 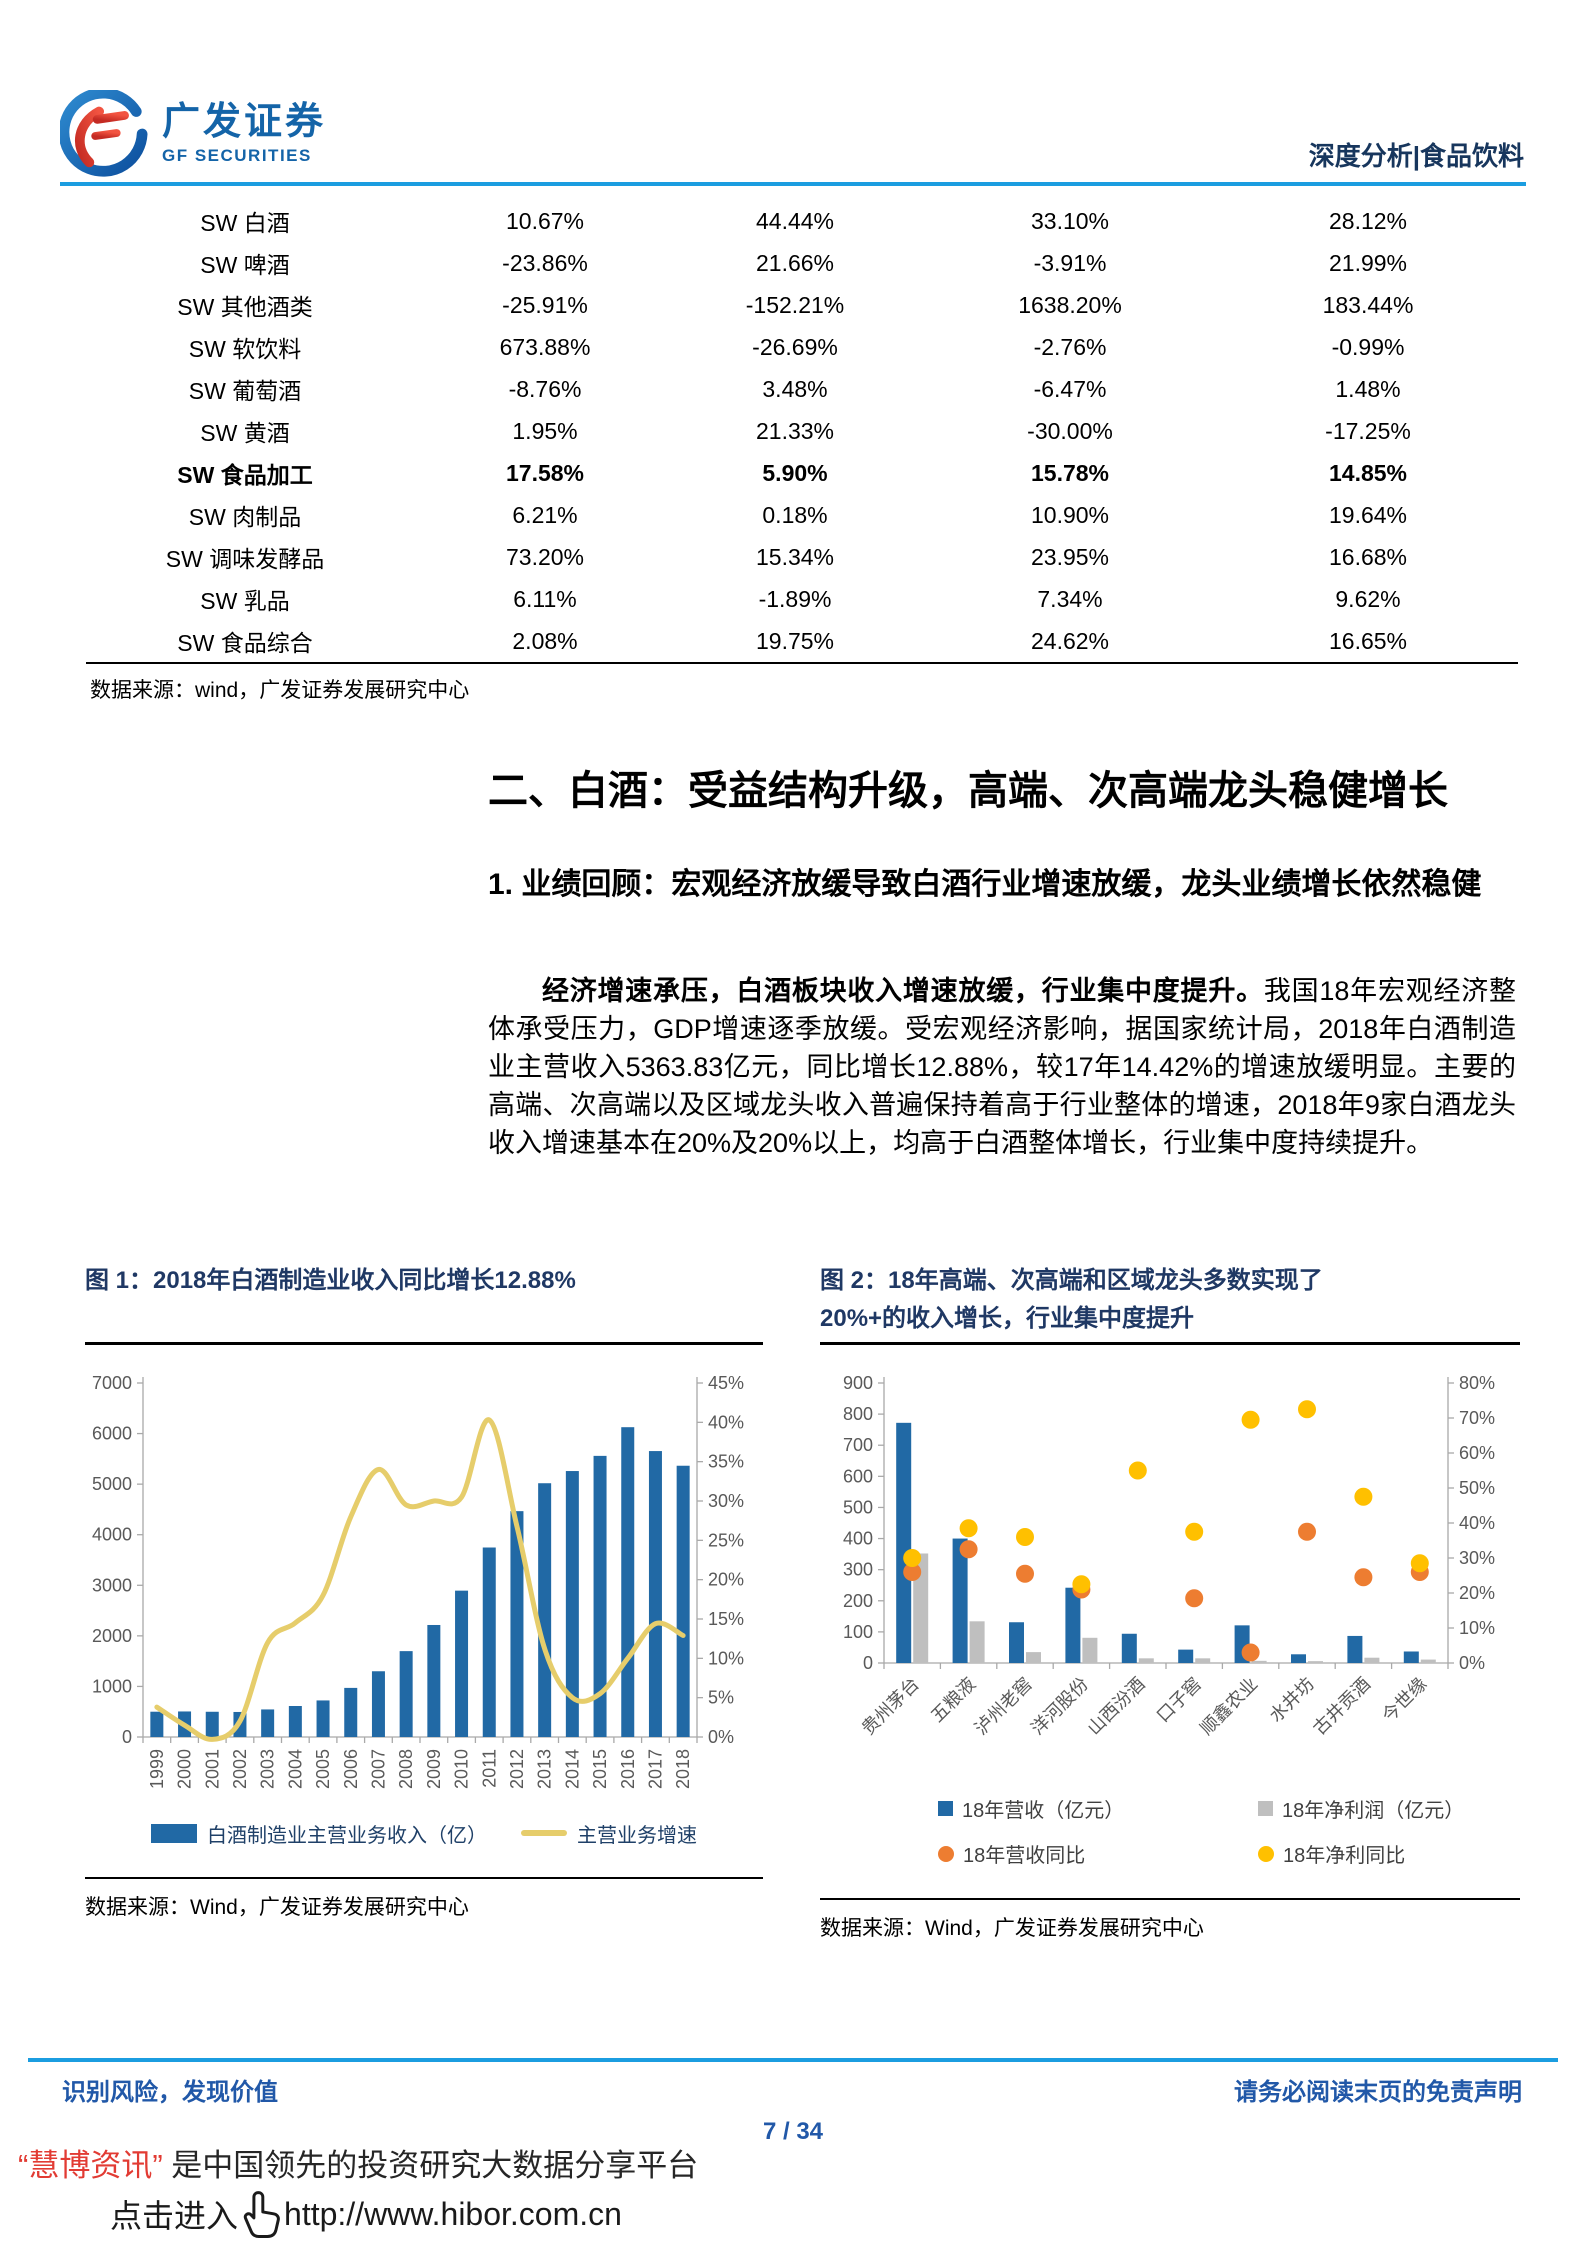 What do you see at coordinates (545, 388) in the screenshot?
I see `row-value: -8.76%` at bounding box center [545, 388].